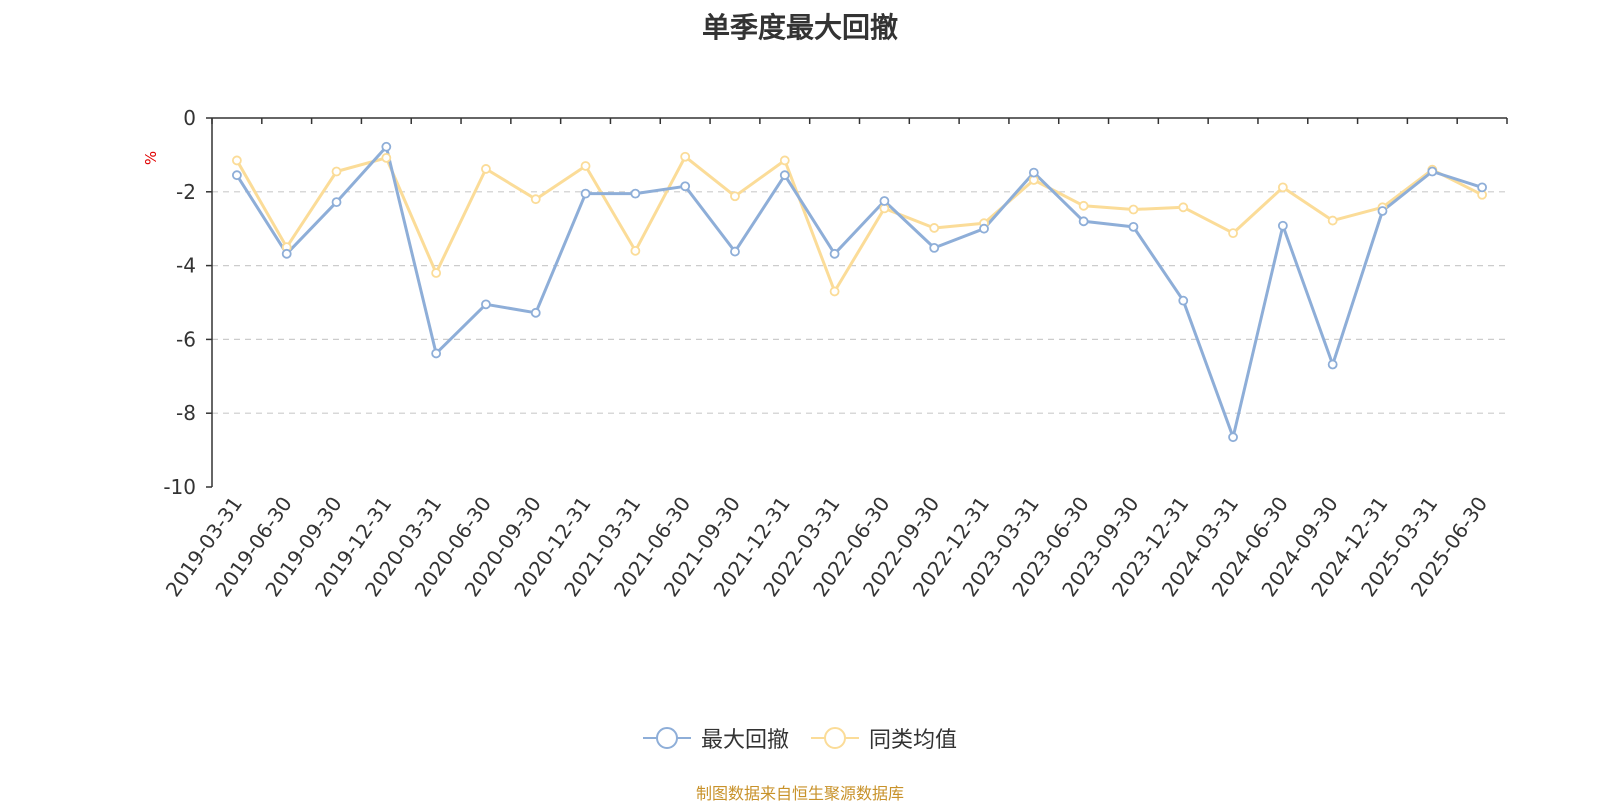 This screenshot has width=1600, height=804. Describe the element at coordinates (189, 118) in the screenshot. I see `y-tick-label: 0` at that location.